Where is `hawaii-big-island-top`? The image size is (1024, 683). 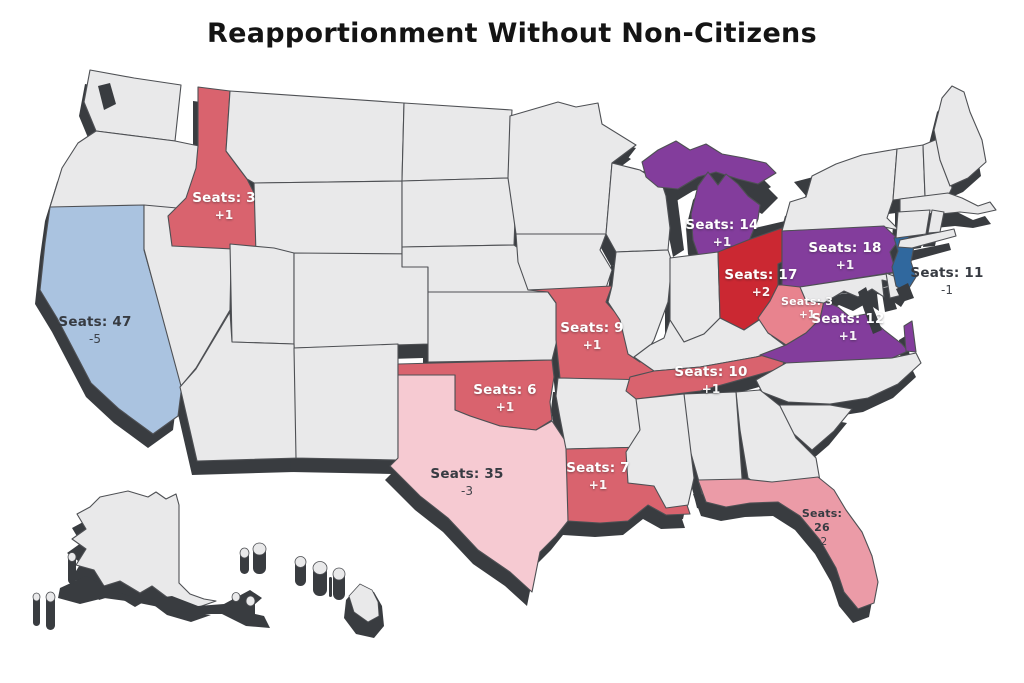 hawaii-big-island-top is located at coordinates (364, 603).